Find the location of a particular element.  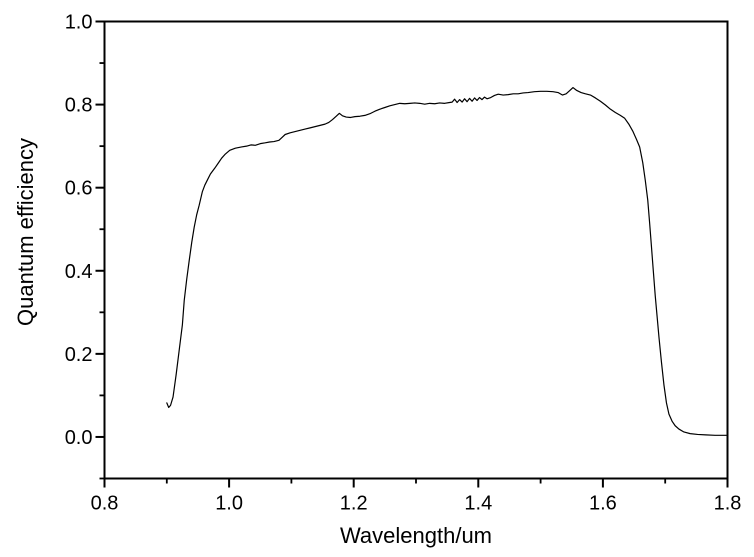

x-tick-label: 1.0 is located at coordinates (229, 504).